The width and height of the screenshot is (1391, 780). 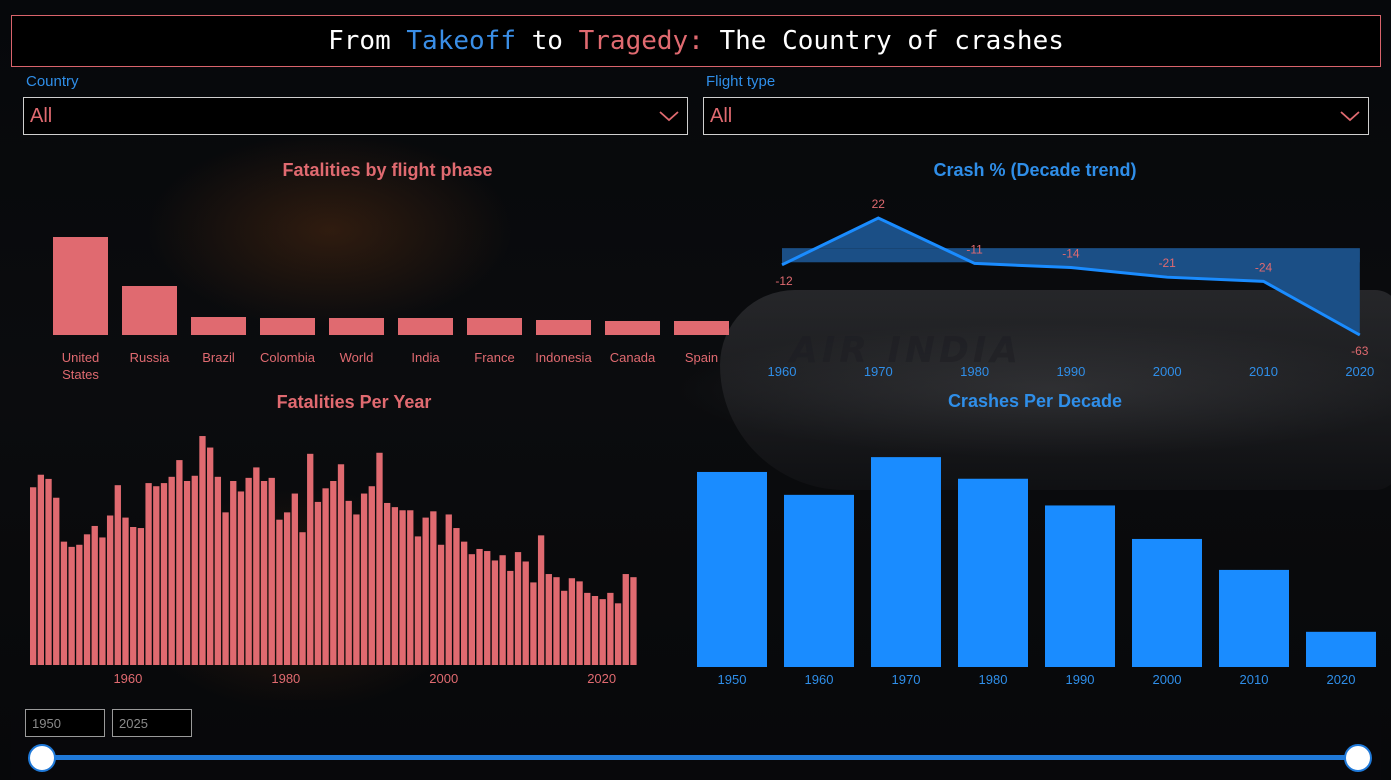 What do you see at coordinates (354, 402) in the screenshot?
I see `chart-title-fatalities-per-year: Fatalities Per Year` at bounding box center [354, 402].